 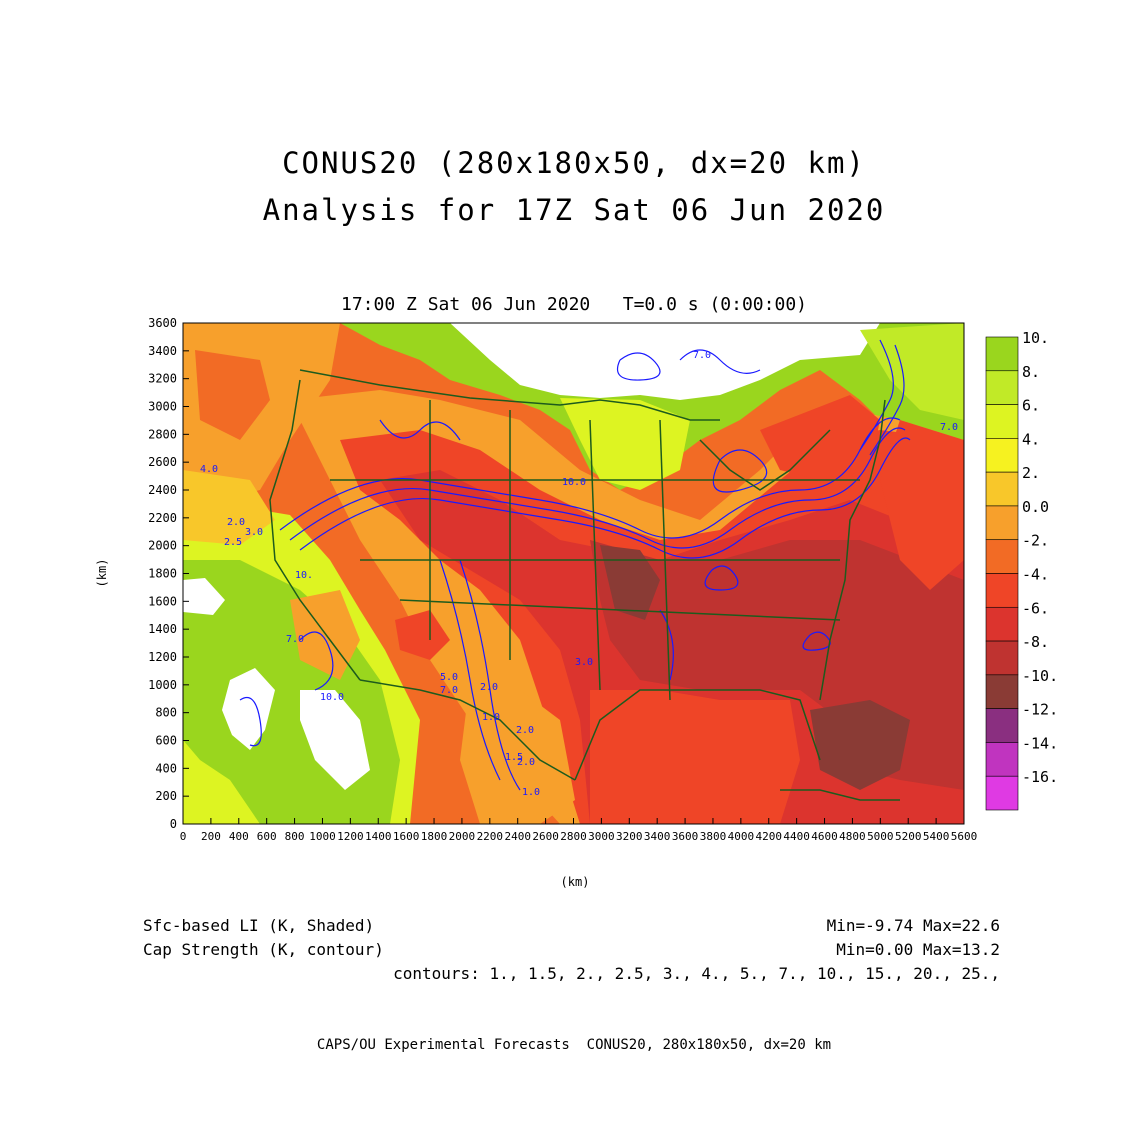 What do you see at coordinates (685, 836) in the screenshot?
I see `x-tick-label: 3600` at bounding box center [685, 836].